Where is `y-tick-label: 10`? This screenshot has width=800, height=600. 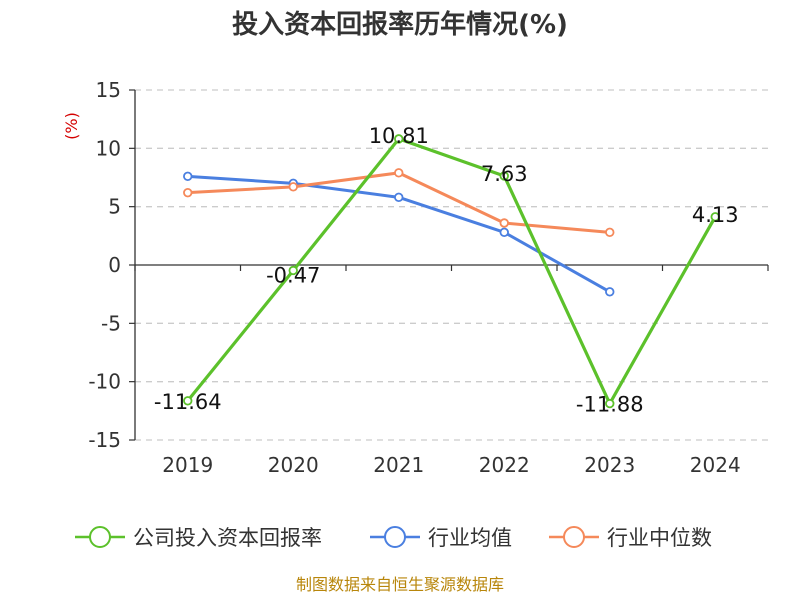
y-tick-label: 10 is located at coordinates (108, 148).